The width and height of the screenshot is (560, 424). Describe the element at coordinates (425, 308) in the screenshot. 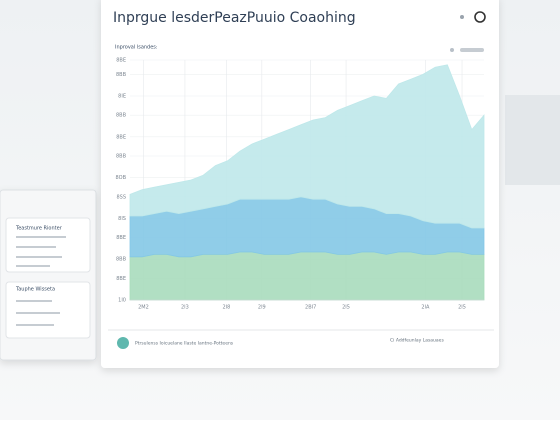

I see `x-tick-label: 2IA` at that location.